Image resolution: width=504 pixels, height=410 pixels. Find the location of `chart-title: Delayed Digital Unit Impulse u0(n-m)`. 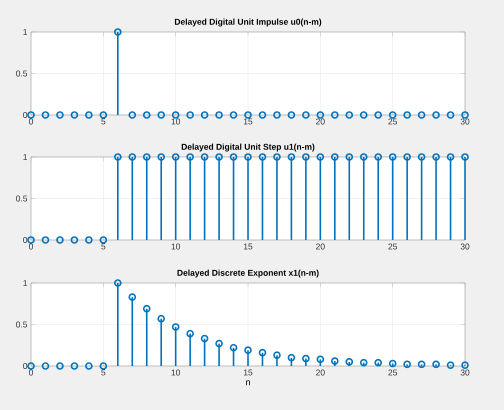

chart-title: Delayed Digital Unit Impulse u0(n-m) is located at coordinates (248, 22).